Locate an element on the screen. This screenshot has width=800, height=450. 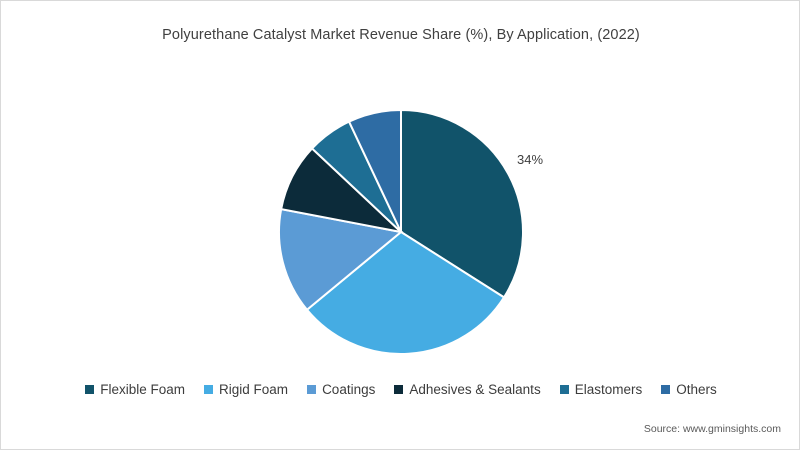
legend-item-others: Others is located at coordinates (689, 389).